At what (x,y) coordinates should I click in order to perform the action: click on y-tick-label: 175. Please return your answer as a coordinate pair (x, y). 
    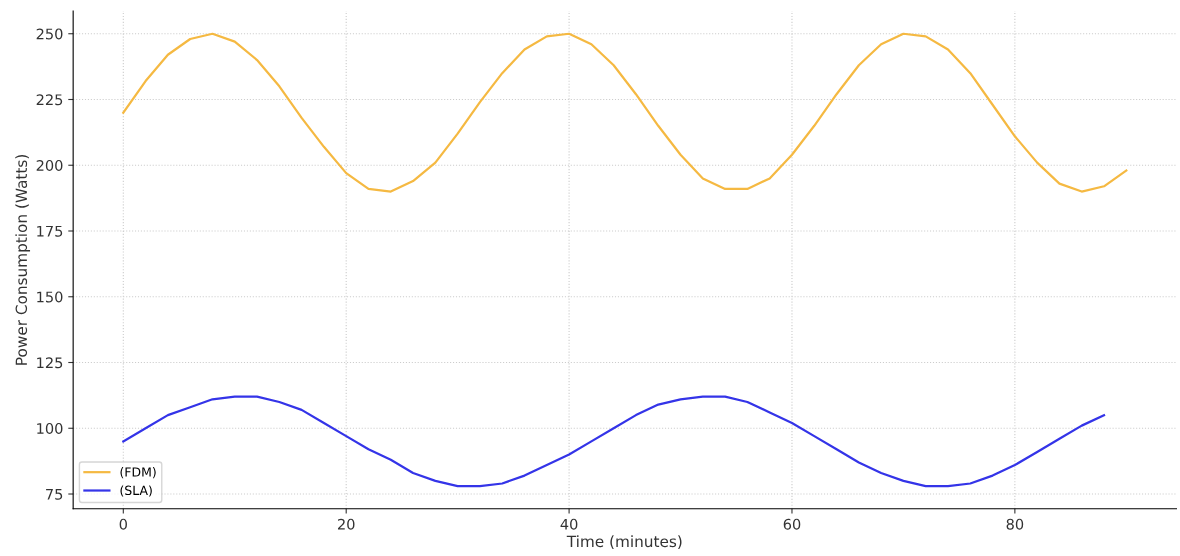
    Looking at the image, I should click on (50, 231).